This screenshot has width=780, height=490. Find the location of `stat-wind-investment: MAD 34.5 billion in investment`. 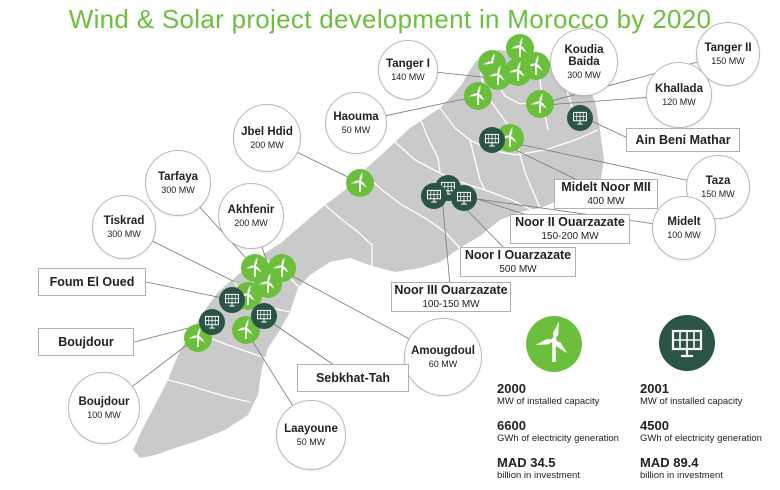

stat-wind-investment: MAD 34.5 billion in investment is located at coordinates (538, 468).